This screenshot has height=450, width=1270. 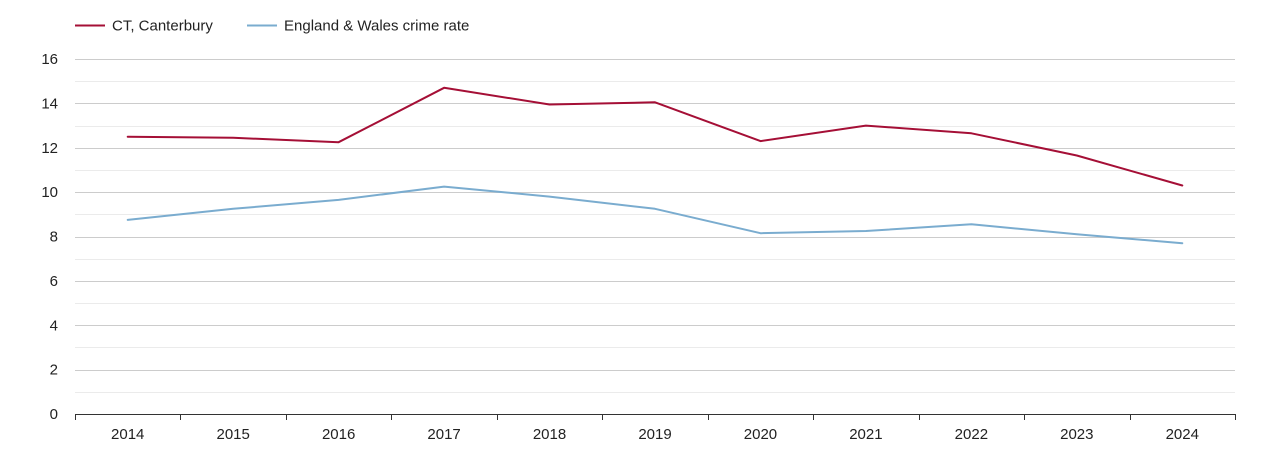 I want to click on legend-label: CT, Canterbury, so click(x=162, y=26).